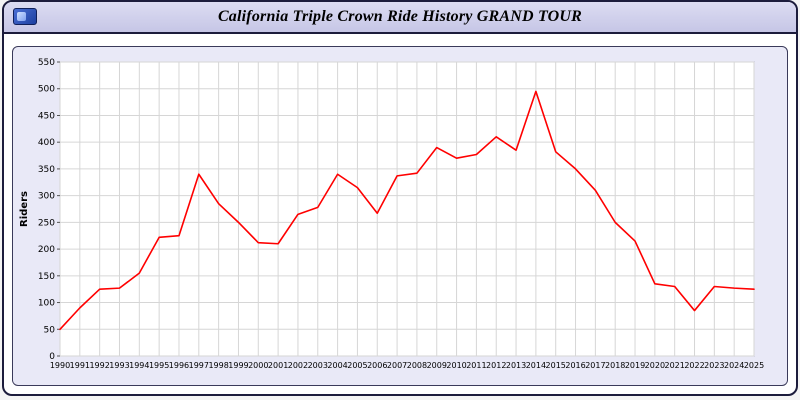 The height and width of the screenshot is (400, 800). Describe the element at coordinates (24, 209) in the screenshot. I see `y-axis-label: Riders` at that location.